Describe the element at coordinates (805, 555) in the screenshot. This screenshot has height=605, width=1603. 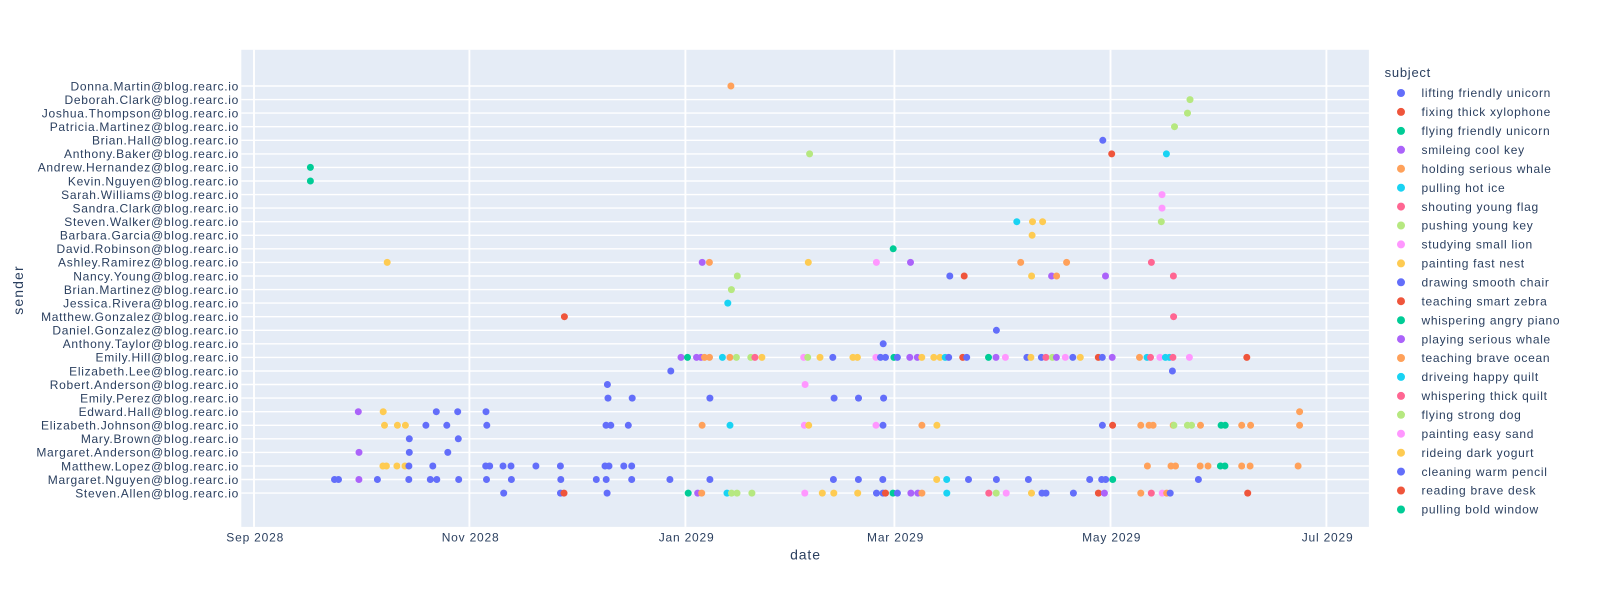
I see `svg-text: date` at that location.